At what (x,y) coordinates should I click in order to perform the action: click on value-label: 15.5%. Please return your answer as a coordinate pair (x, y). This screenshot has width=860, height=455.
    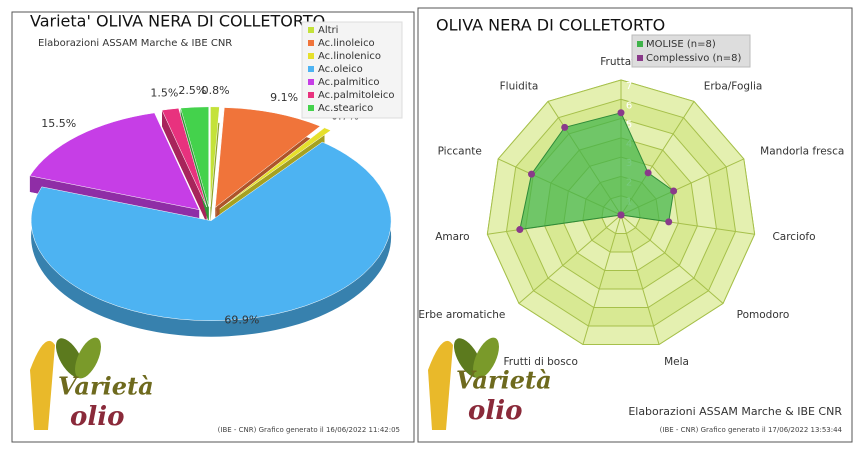
    Looking at the image, I should click on (58, 123).